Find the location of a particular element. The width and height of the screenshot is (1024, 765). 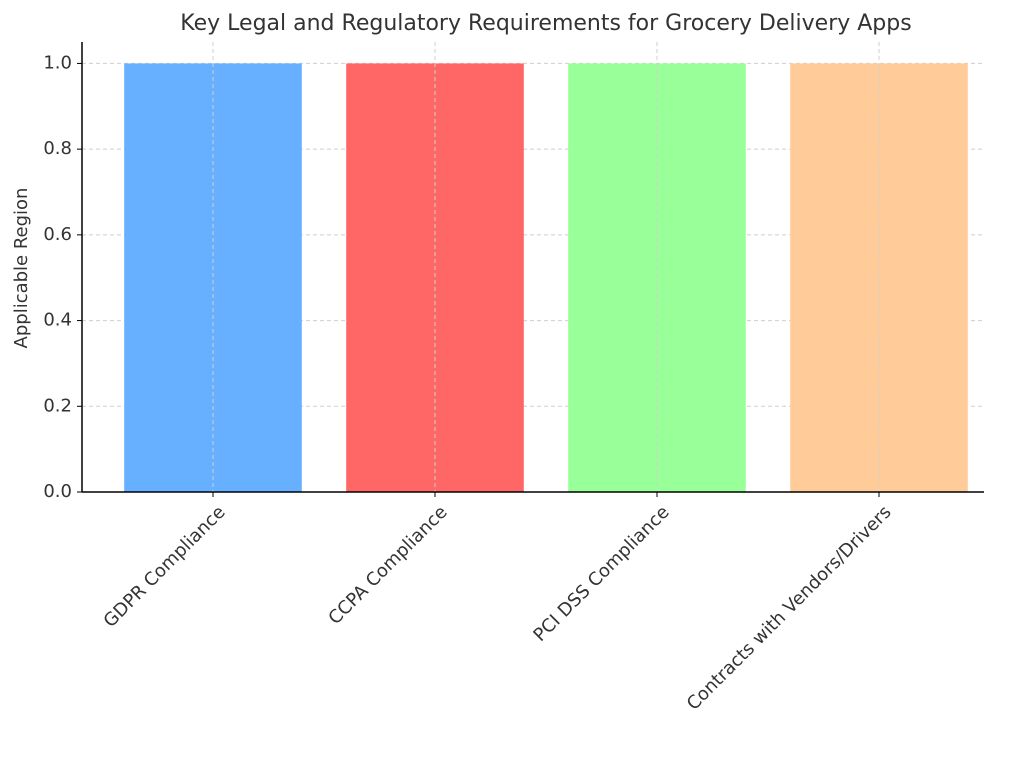

x-tick-label: GDPR Compliance is located at coordinates (165, 567).